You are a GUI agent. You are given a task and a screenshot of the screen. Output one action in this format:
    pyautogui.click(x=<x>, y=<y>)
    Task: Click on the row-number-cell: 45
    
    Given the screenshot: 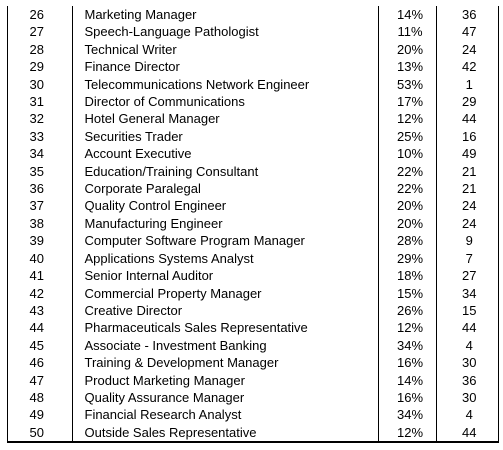 What is the action you would take?
    pyautogui.click(x=40, y=345)
    